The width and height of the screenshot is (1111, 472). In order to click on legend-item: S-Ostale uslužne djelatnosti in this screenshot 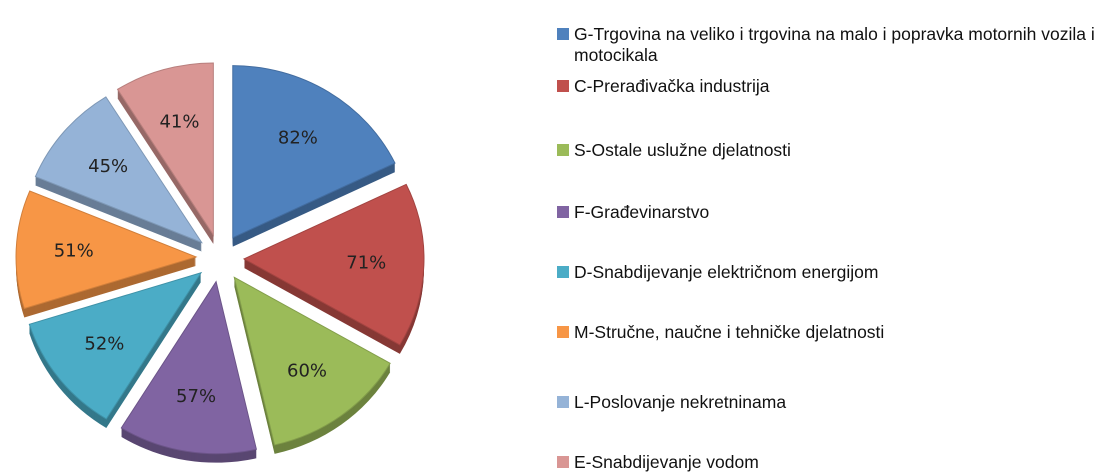, I will do `click(829, 150)`.